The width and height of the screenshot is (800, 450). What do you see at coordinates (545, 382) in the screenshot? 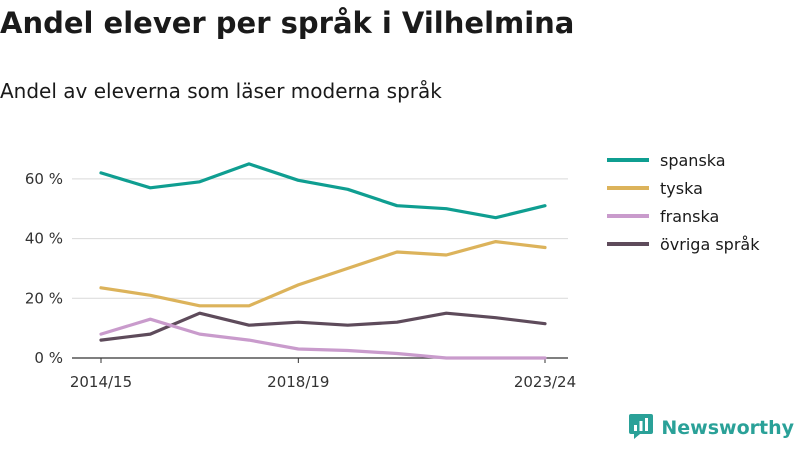
I see `x-tick-label: 2023/24` at bounding box center [545, 382].